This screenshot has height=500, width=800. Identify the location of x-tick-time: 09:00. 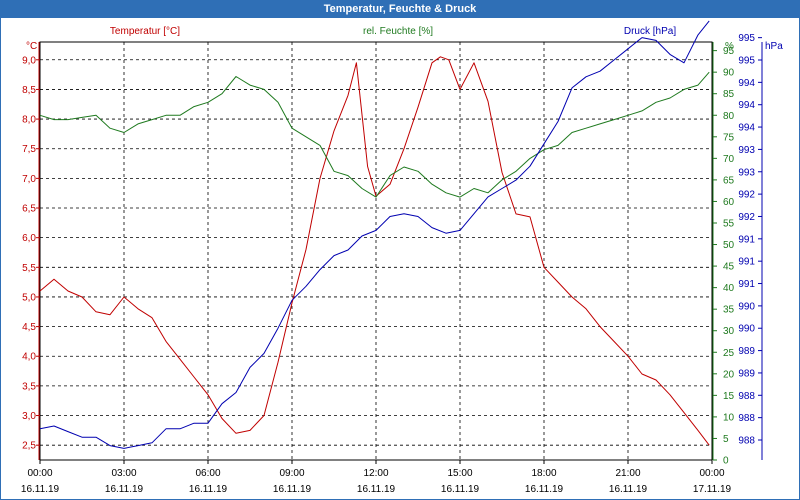
(291, 473).